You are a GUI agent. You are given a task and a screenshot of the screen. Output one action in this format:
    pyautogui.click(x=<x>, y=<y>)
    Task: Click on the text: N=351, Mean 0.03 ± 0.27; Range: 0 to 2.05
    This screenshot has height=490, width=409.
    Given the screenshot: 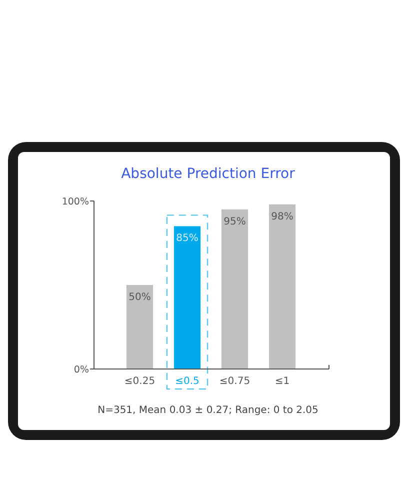 What is the action you would take?
    pyautogui.click(x=208, y=410)
    